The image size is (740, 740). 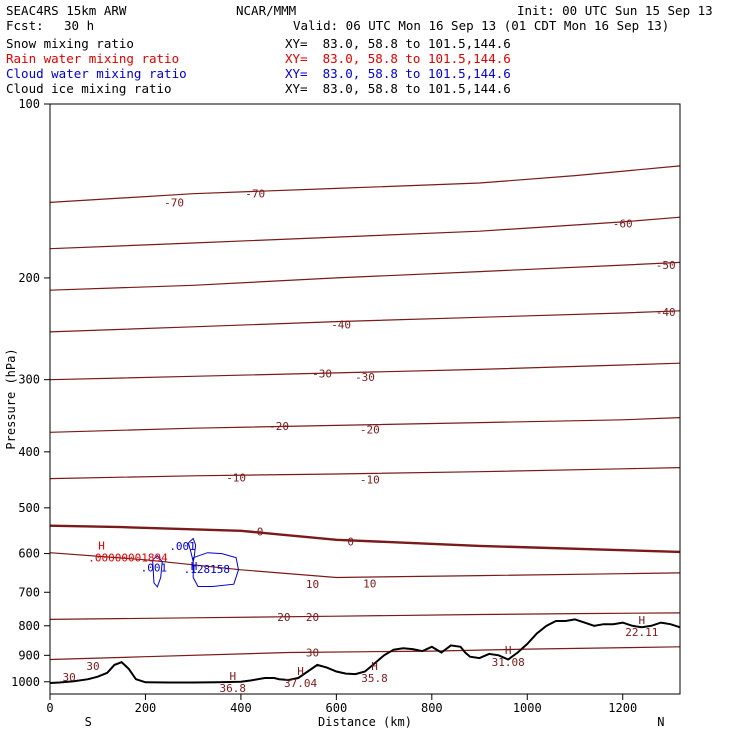 I want to click on field-snow-xy: XY= 83.0, 58.8 to 101.5,144.6, so click(x=398, y=43).